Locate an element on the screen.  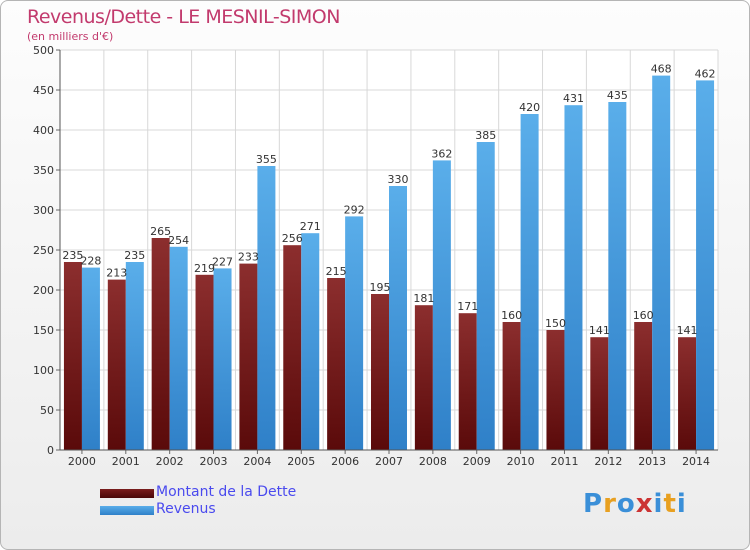
y-tick-label: 300 is located at coordinates (43, 210).